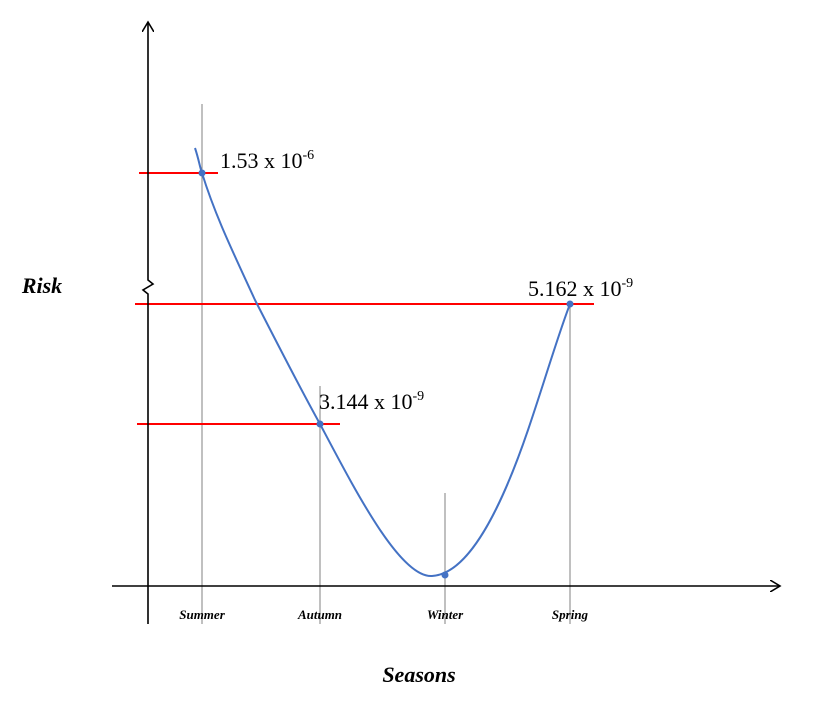 This screenshot has width=824, height=719. I want to click on data-point-summer, so click(202, 173).